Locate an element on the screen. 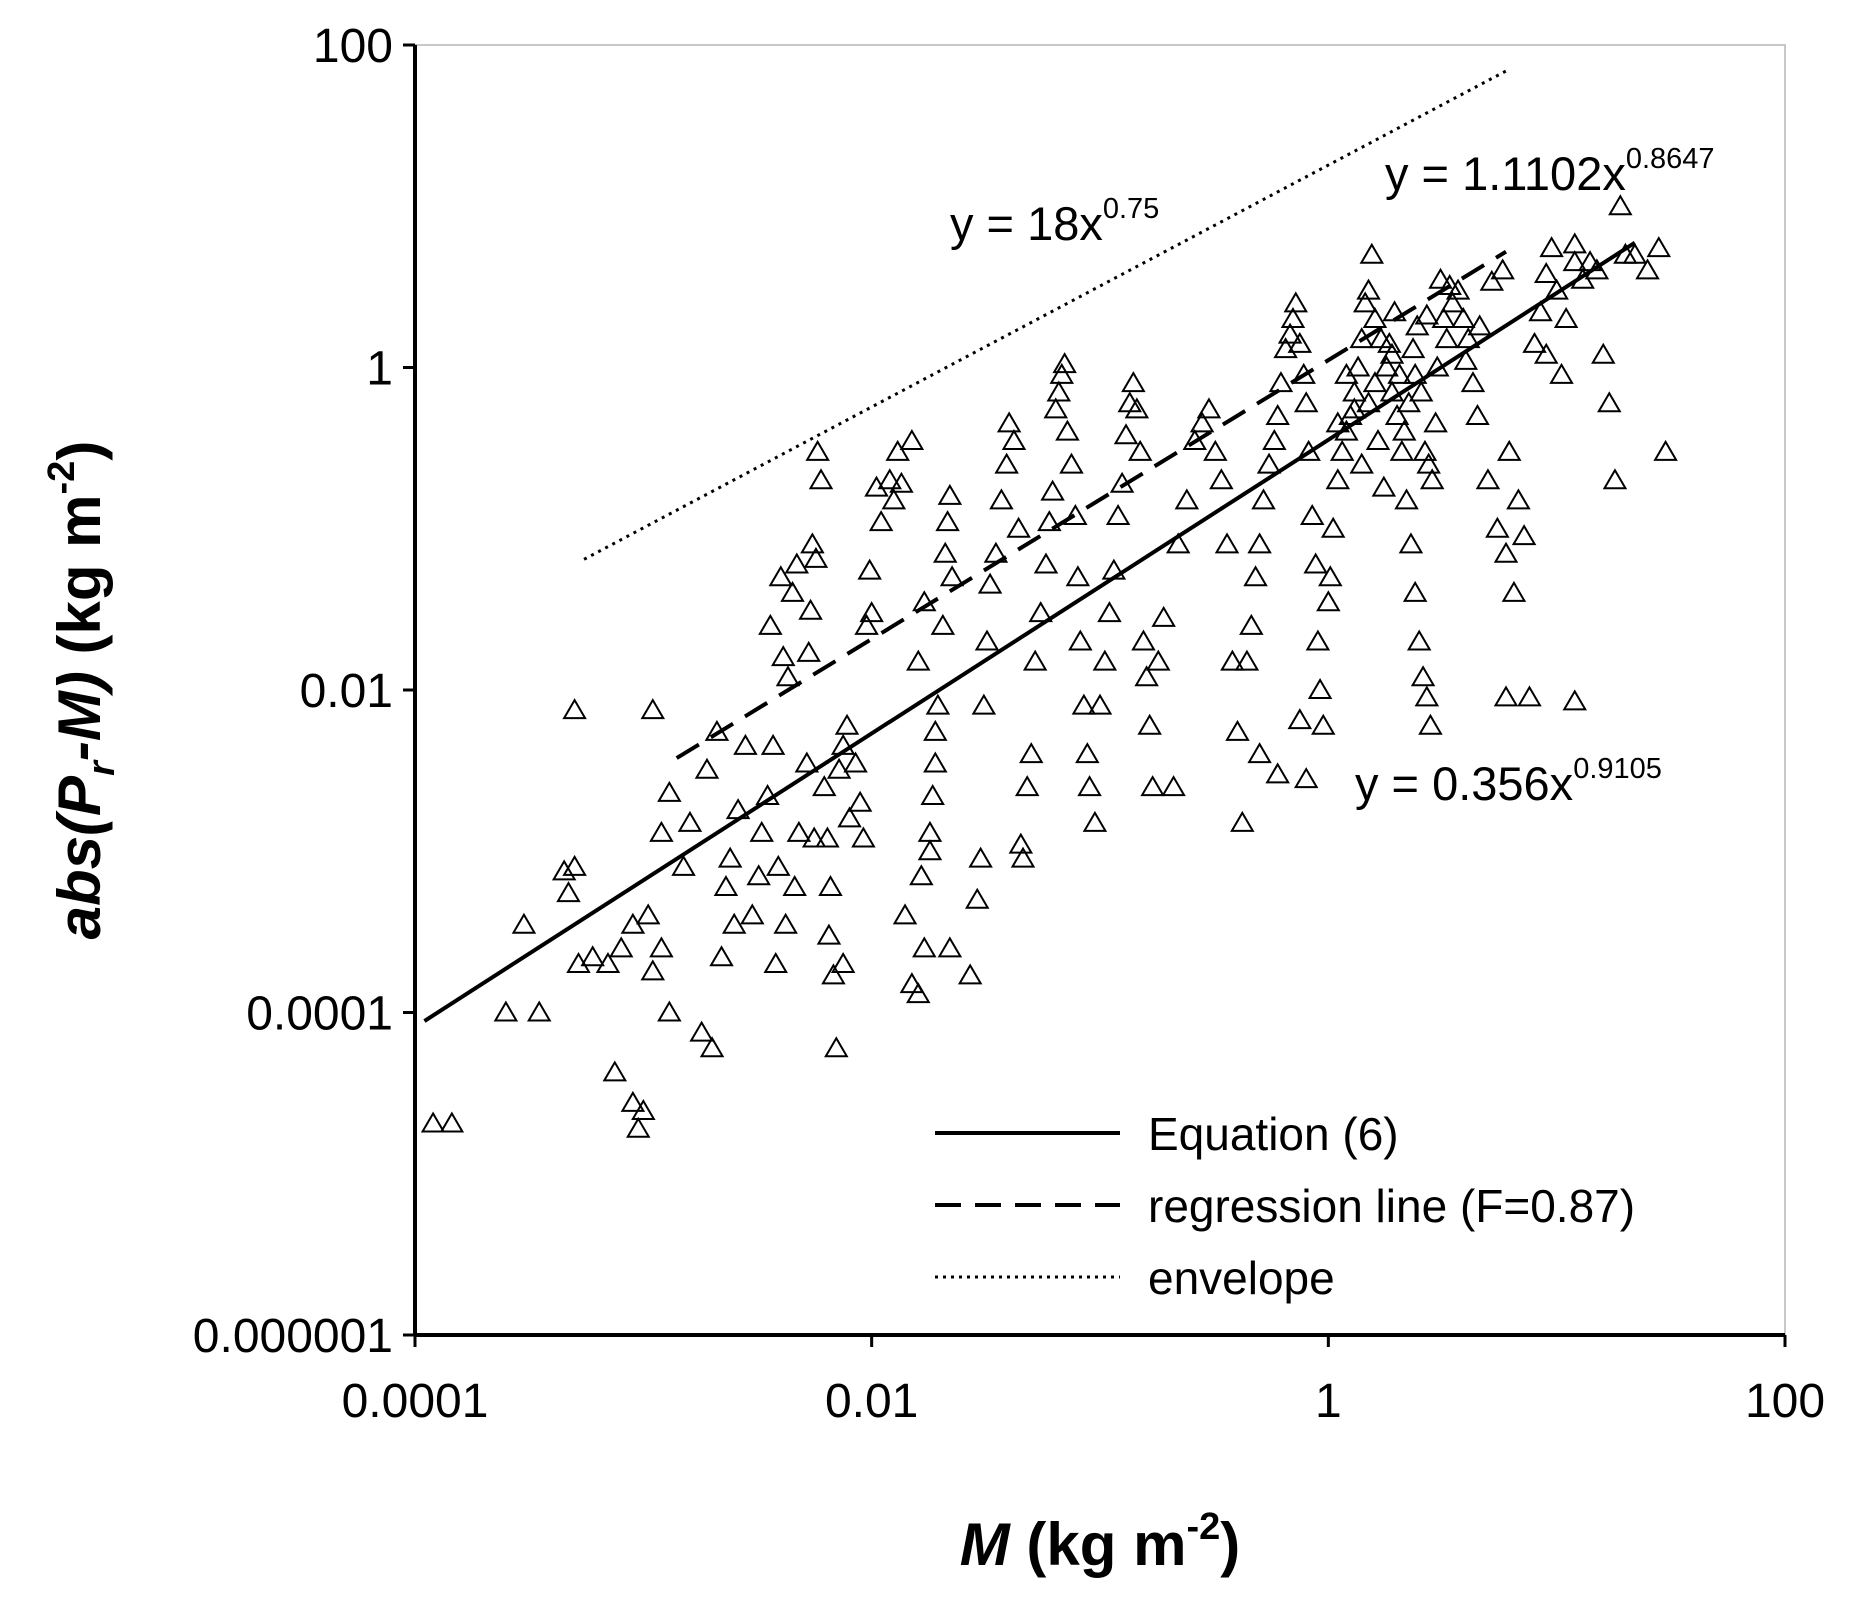 The image size is (1858, 1599). y-axis-title: abs(Pr-M) (kg m-2) is located at coordinates (82, 690).